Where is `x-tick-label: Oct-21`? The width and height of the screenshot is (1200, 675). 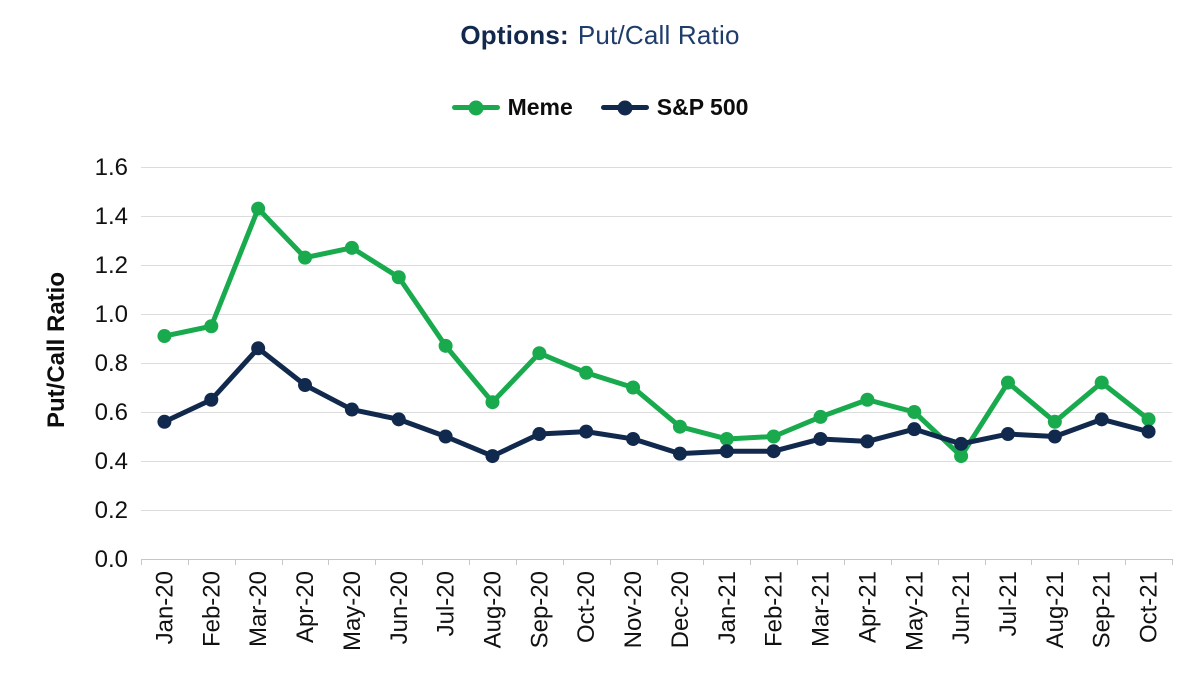 x-tick-label: Oct-21 is located at coordinates (1149, 607).